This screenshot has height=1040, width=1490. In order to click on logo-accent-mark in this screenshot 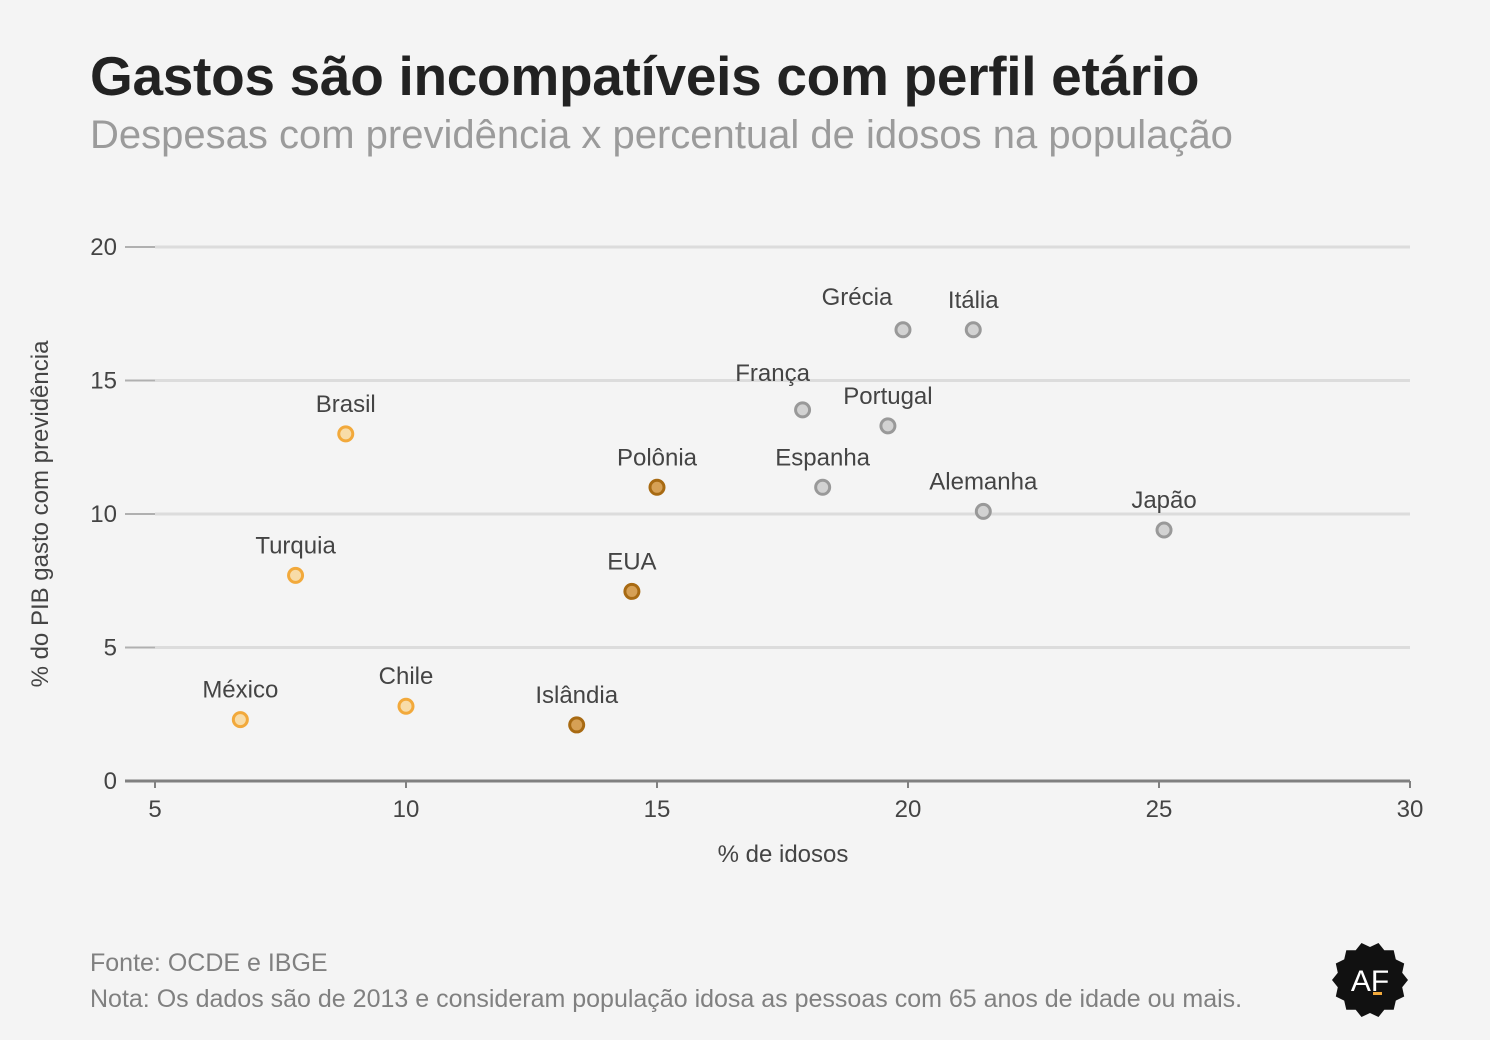, I will do `click(1377, 993)`.